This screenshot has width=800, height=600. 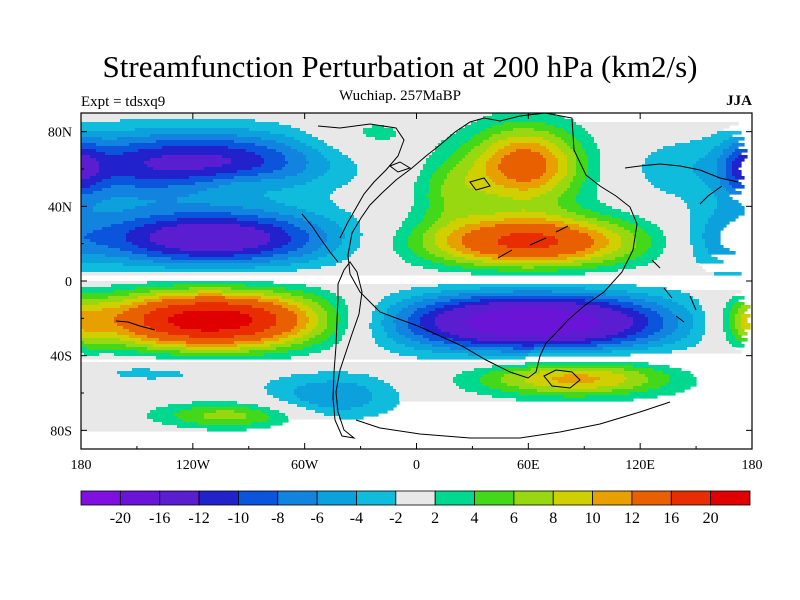 I want to click on colorbar-label: -20, so click(x=120, y=518).